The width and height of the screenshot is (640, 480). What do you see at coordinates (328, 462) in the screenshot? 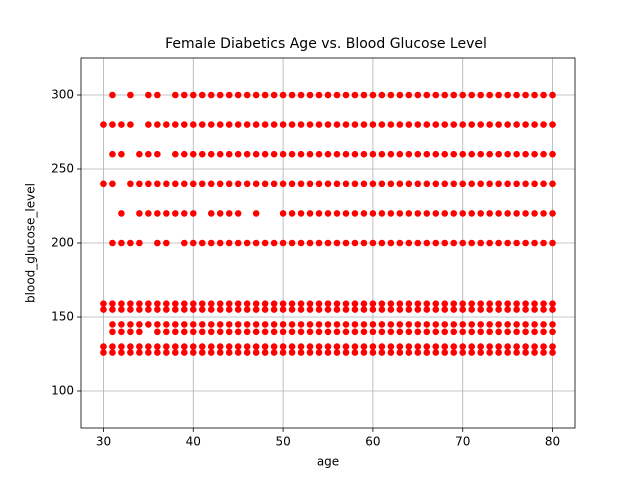
I see `x-axis-label: age` at bounding box center [328, 462].